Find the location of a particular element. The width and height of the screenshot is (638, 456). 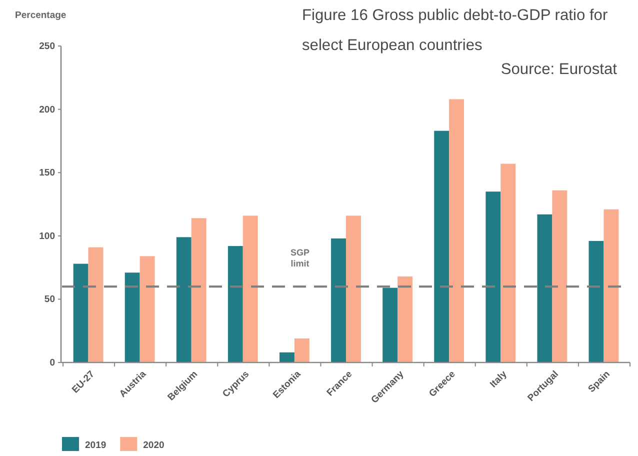

y-tick-label: 50 is located at coordinates (49, 300).